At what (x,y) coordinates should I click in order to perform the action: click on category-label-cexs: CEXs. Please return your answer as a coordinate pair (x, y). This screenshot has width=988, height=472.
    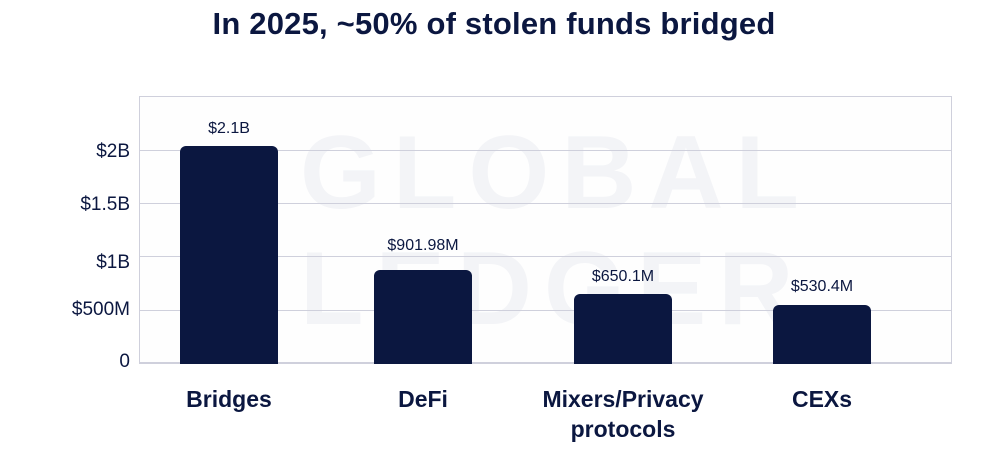
    Looking at the image, I should click on (822, 399).